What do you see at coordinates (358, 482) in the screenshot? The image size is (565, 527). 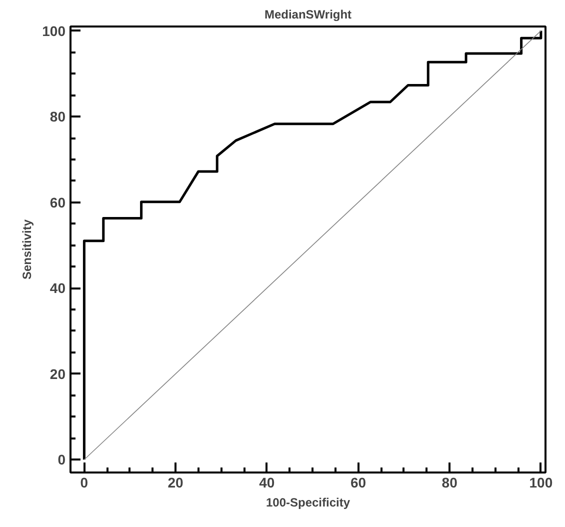 I see `x-tick-label: 60` at bounding box center [358, 482].